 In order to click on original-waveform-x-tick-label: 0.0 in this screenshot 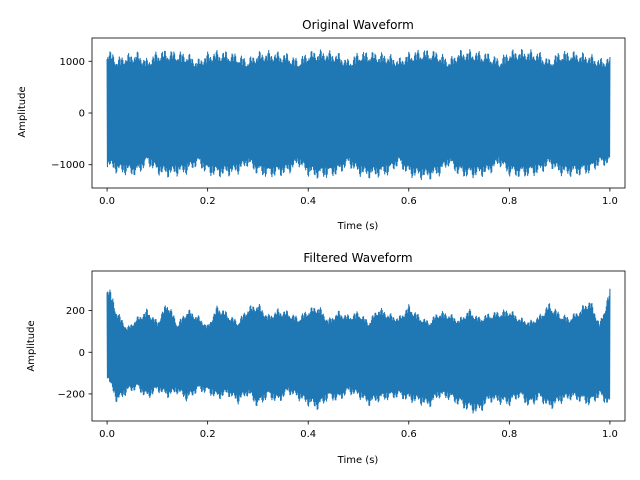, I will do `click(107, 201)`.